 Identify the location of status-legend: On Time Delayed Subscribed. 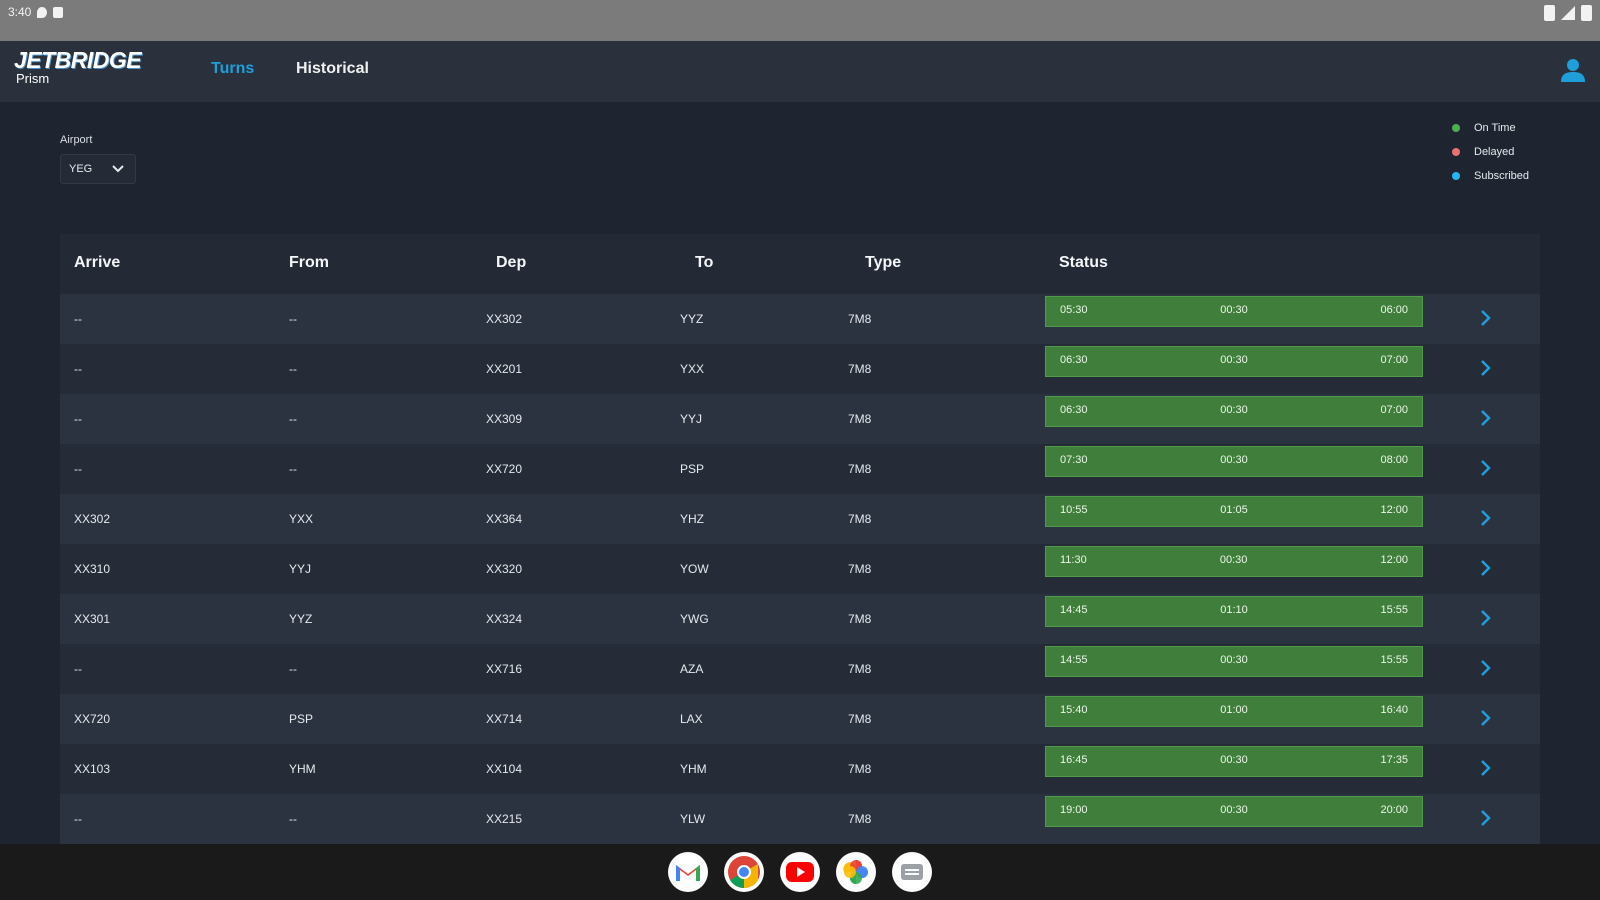
(1490, 152).